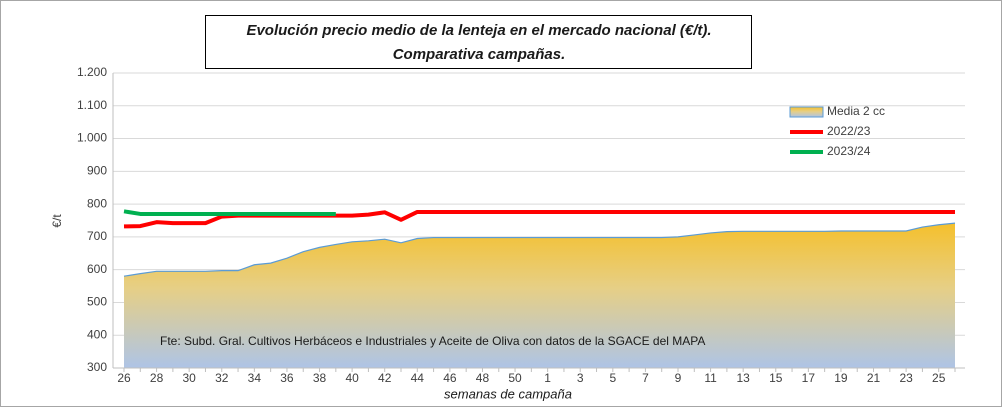 The width and height of the screenshot is (1003, 408). What do you see at coordinates (92, 72) in the screenshot?
I see `y-tick-label: 1.200` at bounding box center [92, 72].